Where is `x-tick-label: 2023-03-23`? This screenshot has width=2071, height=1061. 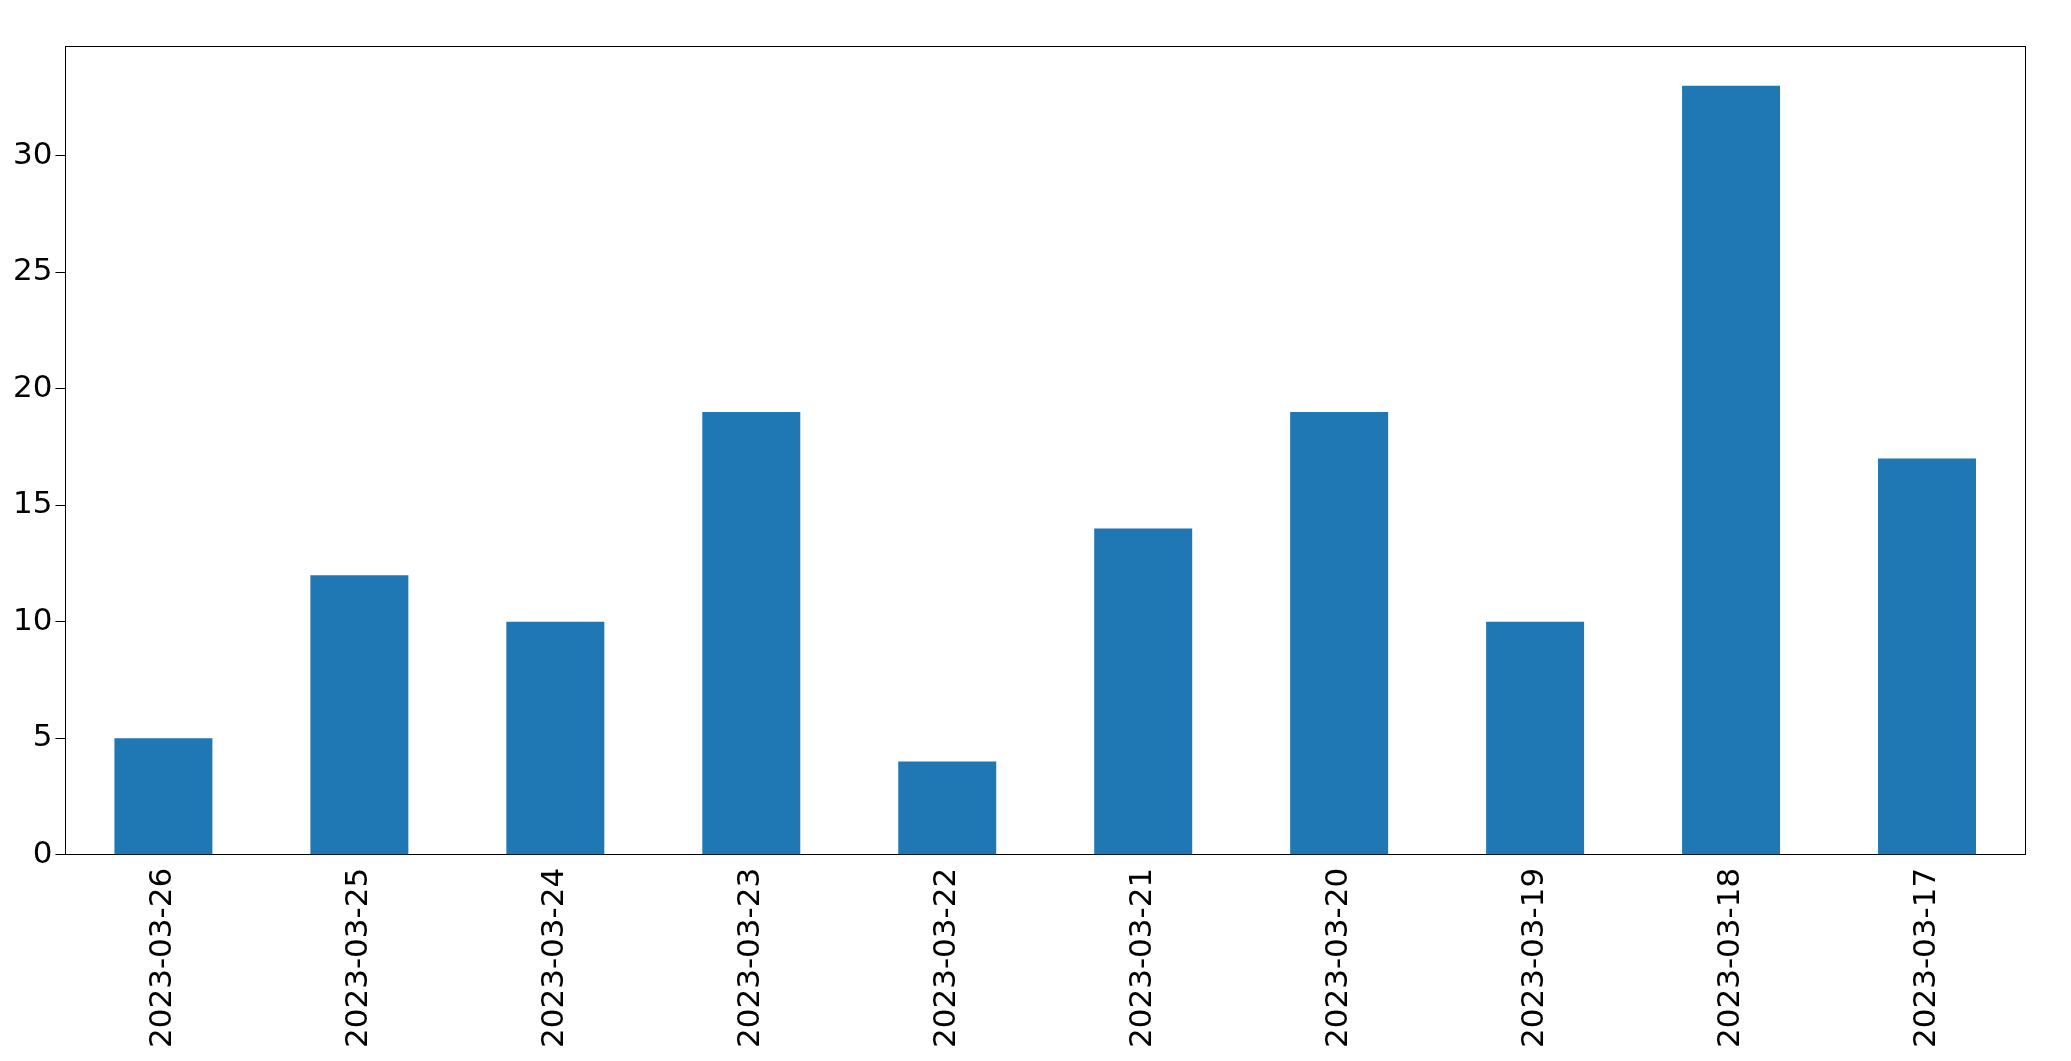
x-tick-label: 2023-03-23 is located at coordinates (748, 958).